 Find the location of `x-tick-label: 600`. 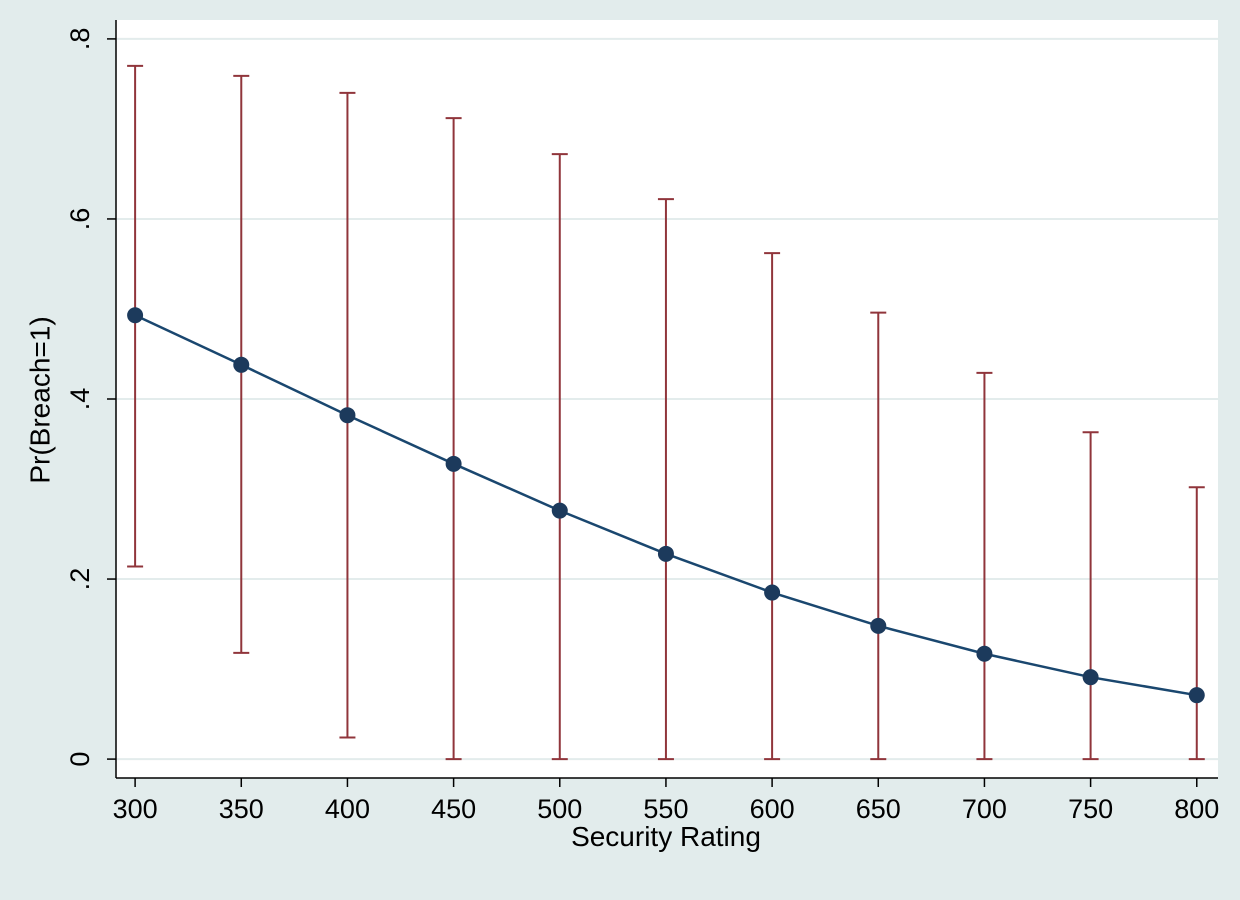

x-tick-label: 600 is located at coordinates (772, 809).